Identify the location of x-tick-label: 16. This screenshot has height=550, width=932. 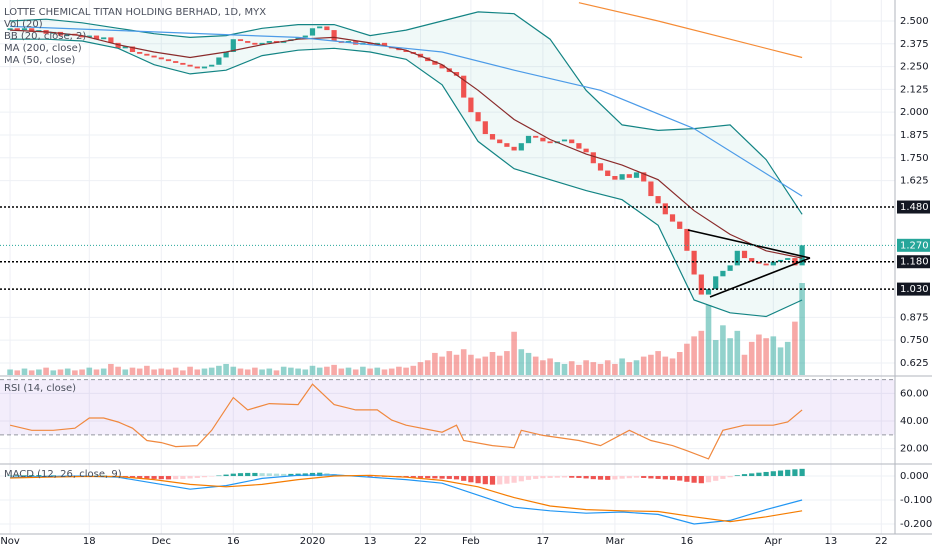
(233, 541).